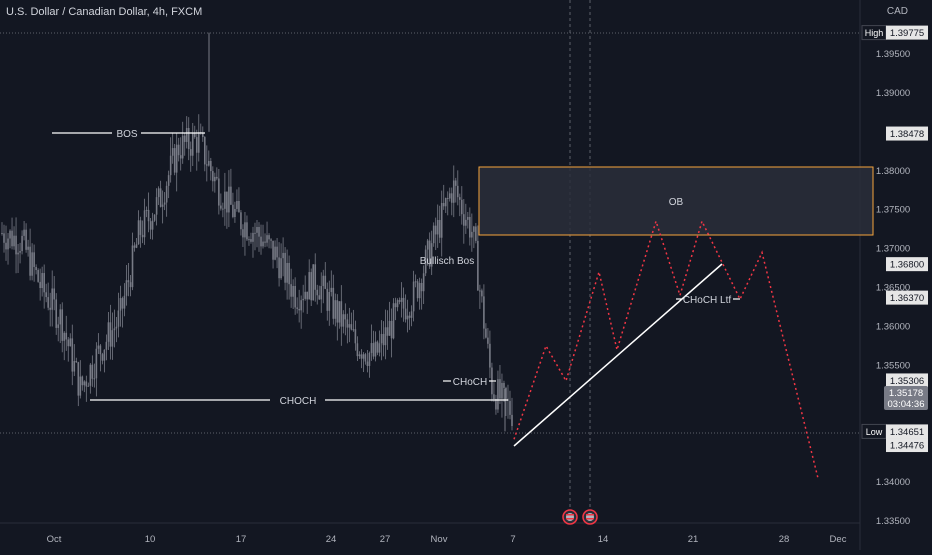 Image resolution: width=932 pixels, height=555 pixels. I want to click on ob-label: OB, so click(676, 202).